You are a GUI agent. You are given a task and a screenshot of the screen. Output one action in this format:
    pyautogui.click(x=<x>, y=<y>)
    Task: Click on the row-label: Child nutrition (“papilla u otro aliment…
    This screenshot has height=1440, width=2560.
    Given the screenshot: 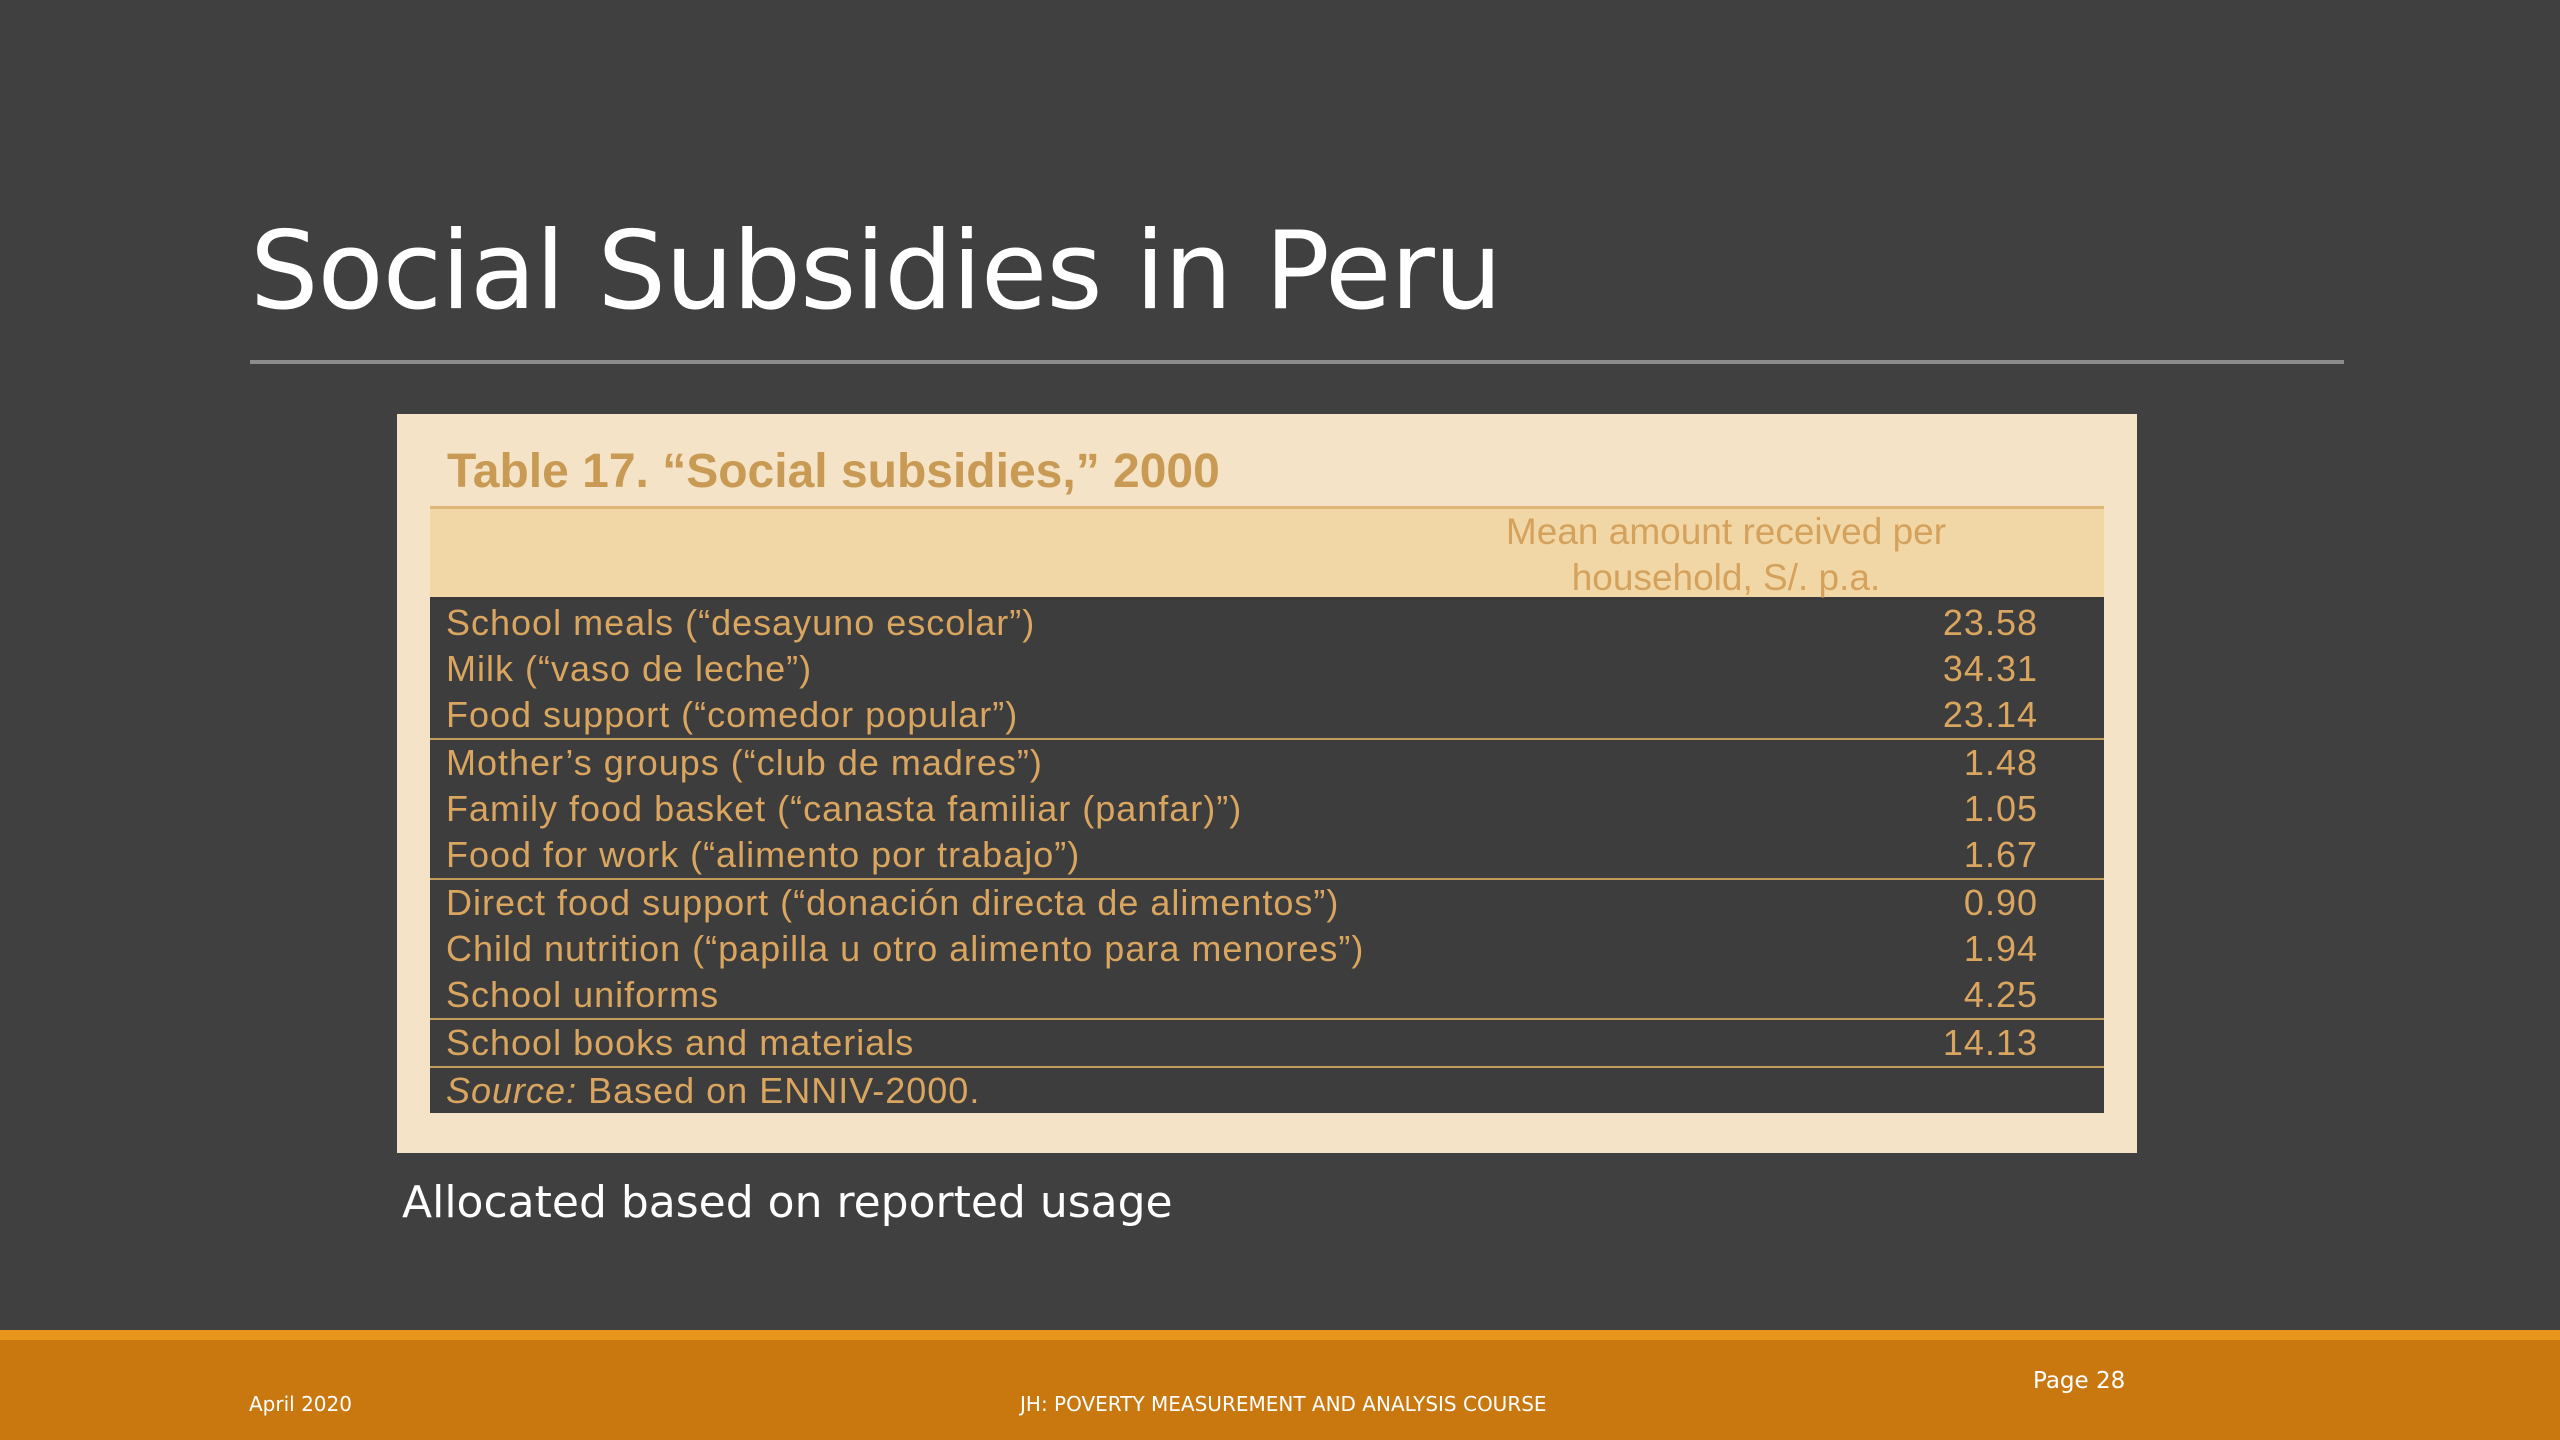 What is the action you would take?
    pyautogui.click(x=905, y=948)
    